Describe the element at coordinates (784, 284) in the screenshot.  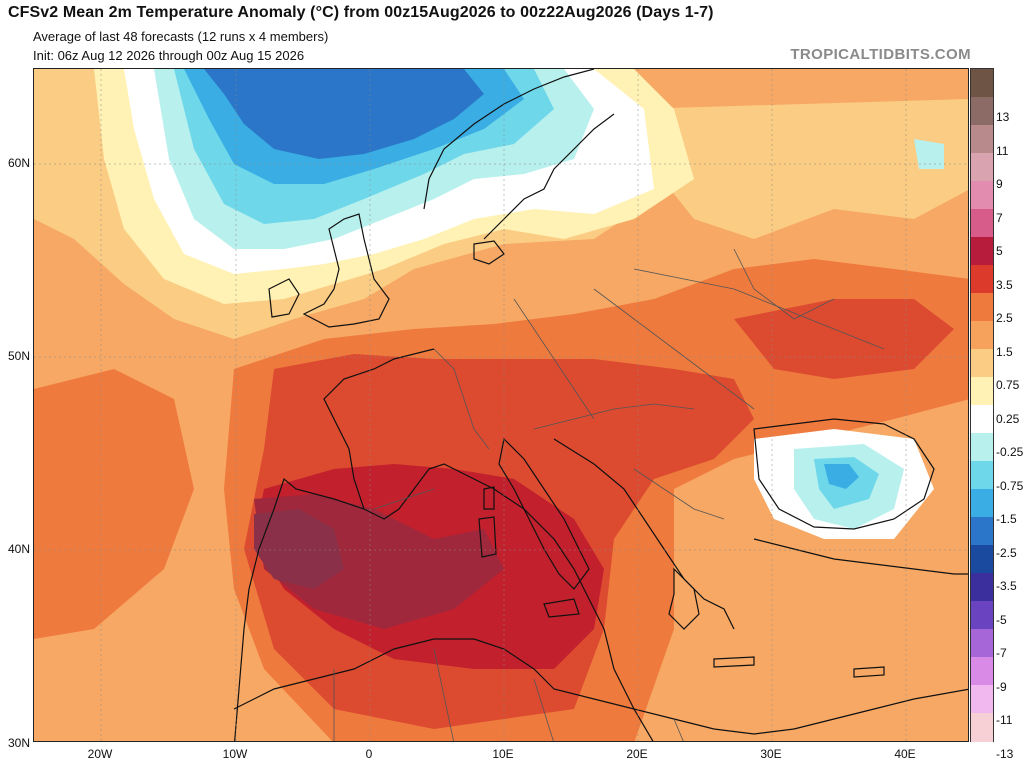
I see `border-belarus-russia` at that location.